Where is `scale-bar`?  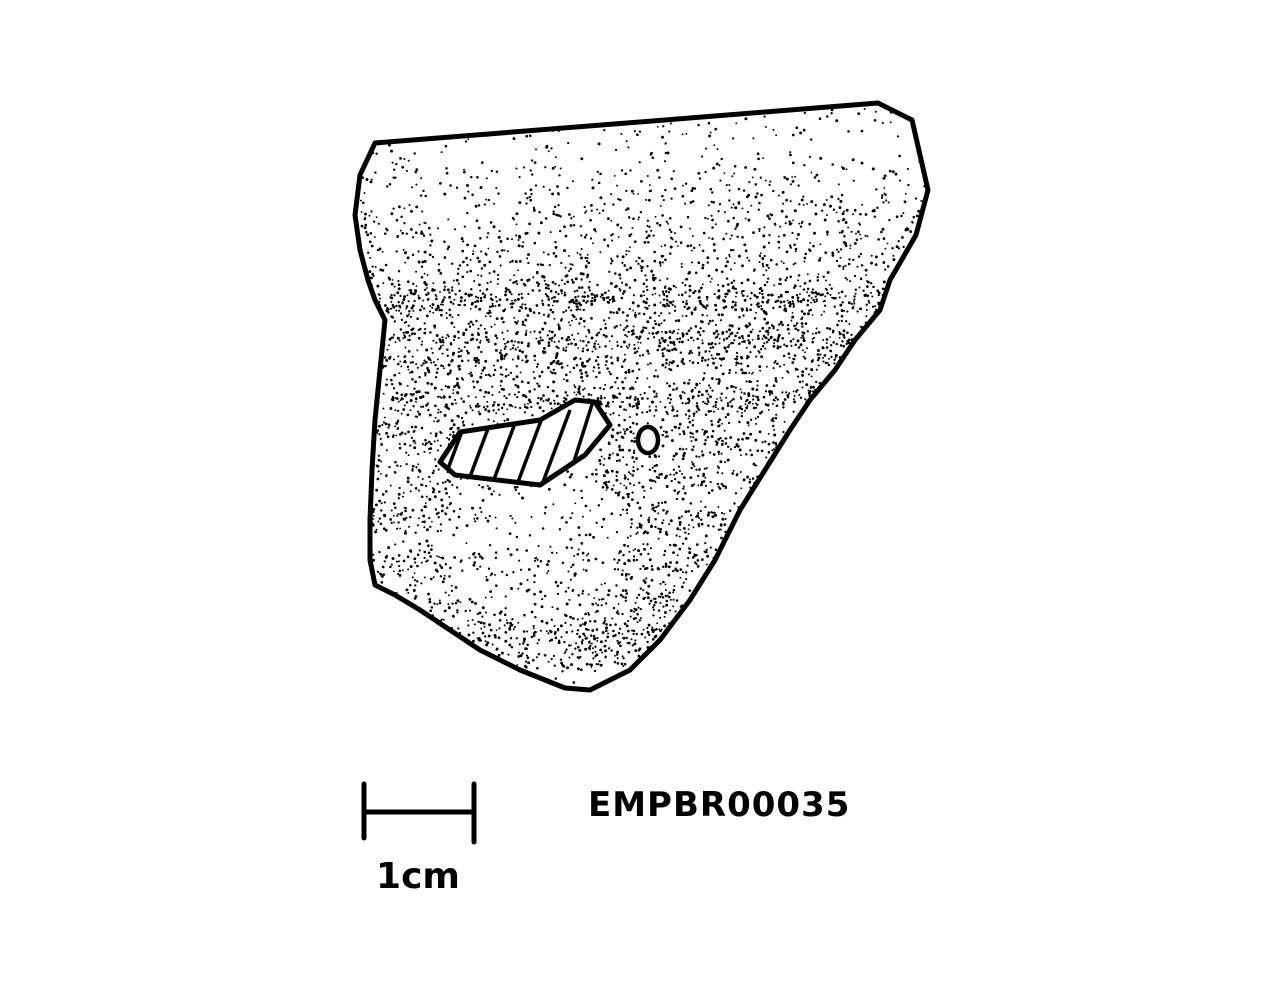 scale-bar is located at coordinates (419, 813).